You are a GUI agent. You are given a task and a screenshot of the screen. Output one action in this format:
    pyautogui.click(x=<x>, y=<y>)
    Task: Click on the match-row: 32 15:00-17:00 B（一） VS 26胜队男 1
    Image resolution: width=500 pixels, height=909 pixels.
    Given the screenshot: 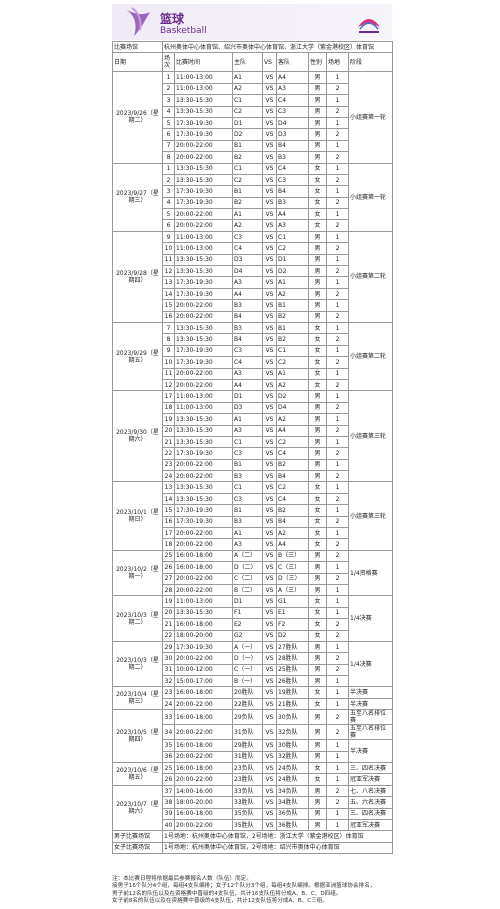 What is the action you would take?
    pyautogui.click(x=253, y=681)
    